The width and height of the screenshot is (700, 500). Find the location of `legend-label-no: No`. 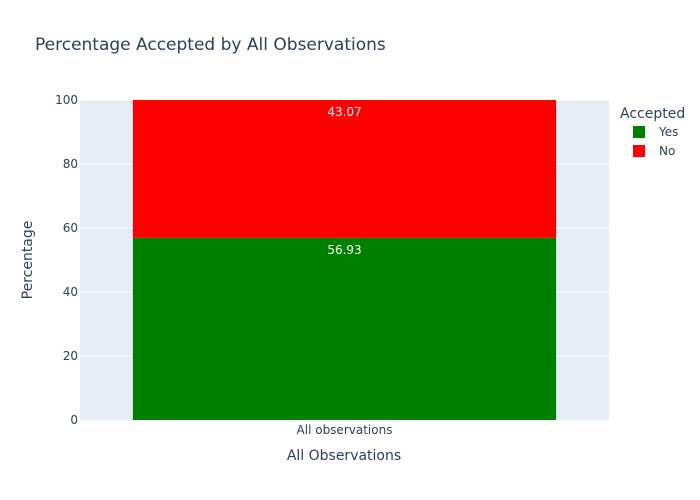

legend-label-no: No is located at coordinates (667, 151).